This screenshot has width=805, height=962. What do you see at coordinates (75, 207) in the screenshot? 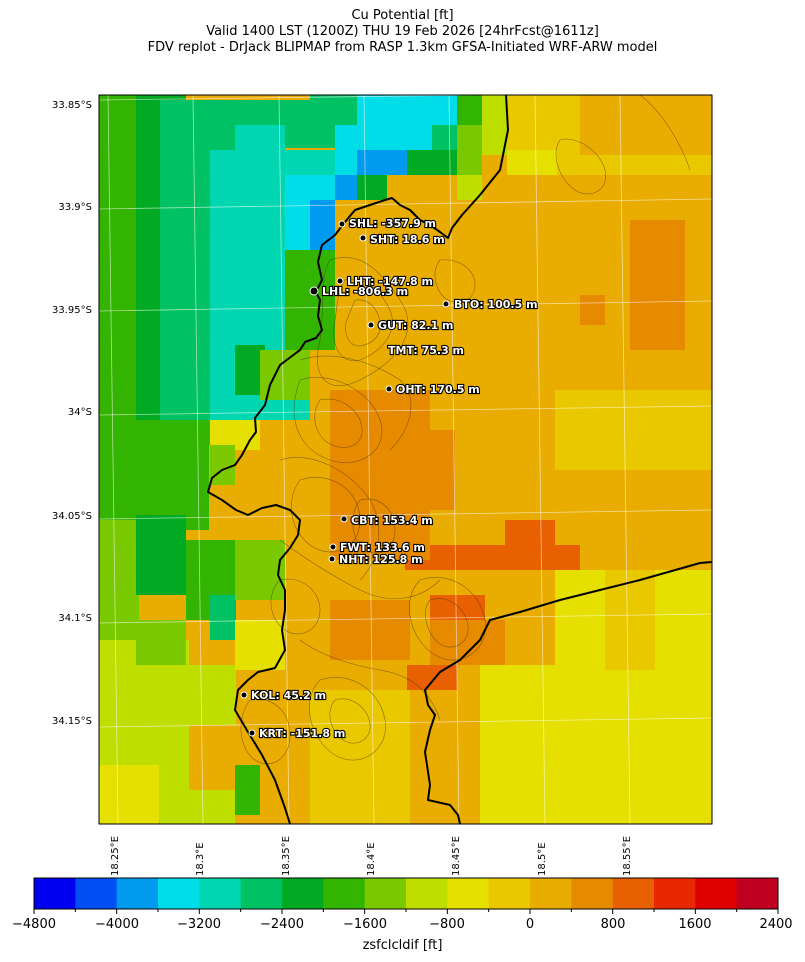
I see `lat-label: 33.9°S` at bounding box center [75, 207].